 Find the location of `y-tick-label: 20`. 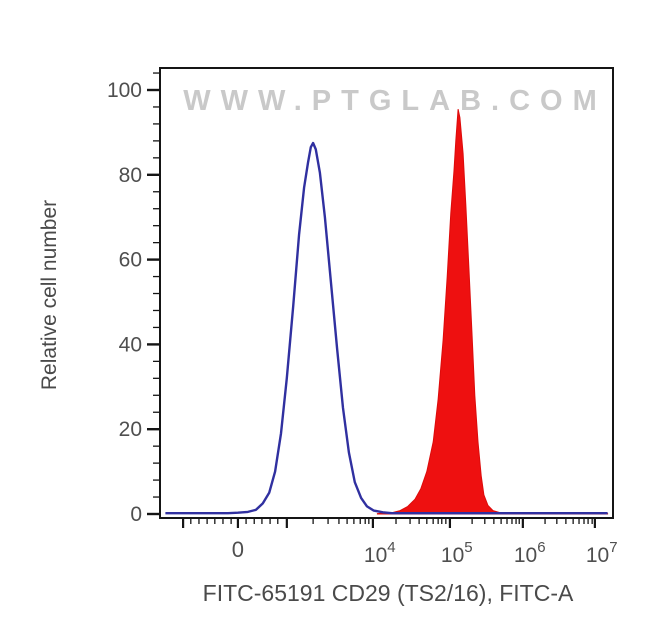

y-tick-label: 20 is located at coordinates (130, 429).